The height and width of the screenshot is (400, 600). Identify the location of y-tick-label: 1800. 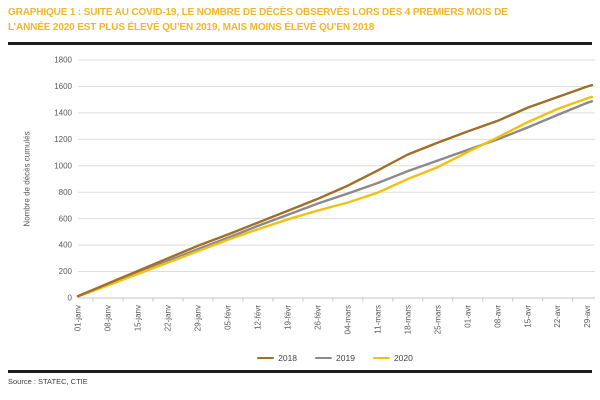
(63, 60).